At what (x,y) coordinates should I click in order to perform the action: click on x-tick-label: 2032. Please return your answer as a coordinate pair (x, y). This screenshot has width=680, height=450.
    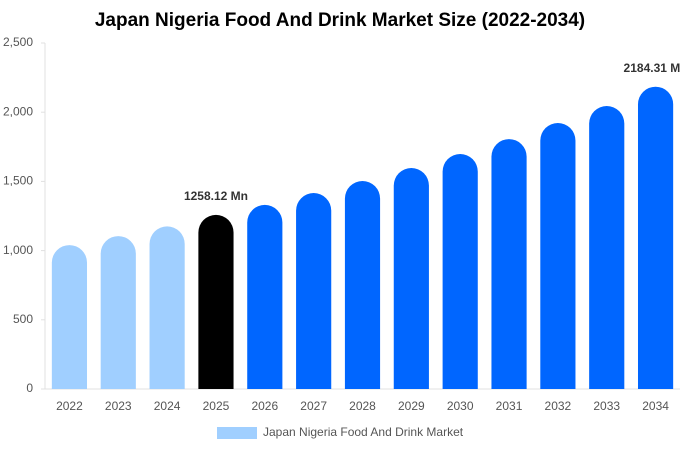
    Looking at the image, I should click on (558, 406).